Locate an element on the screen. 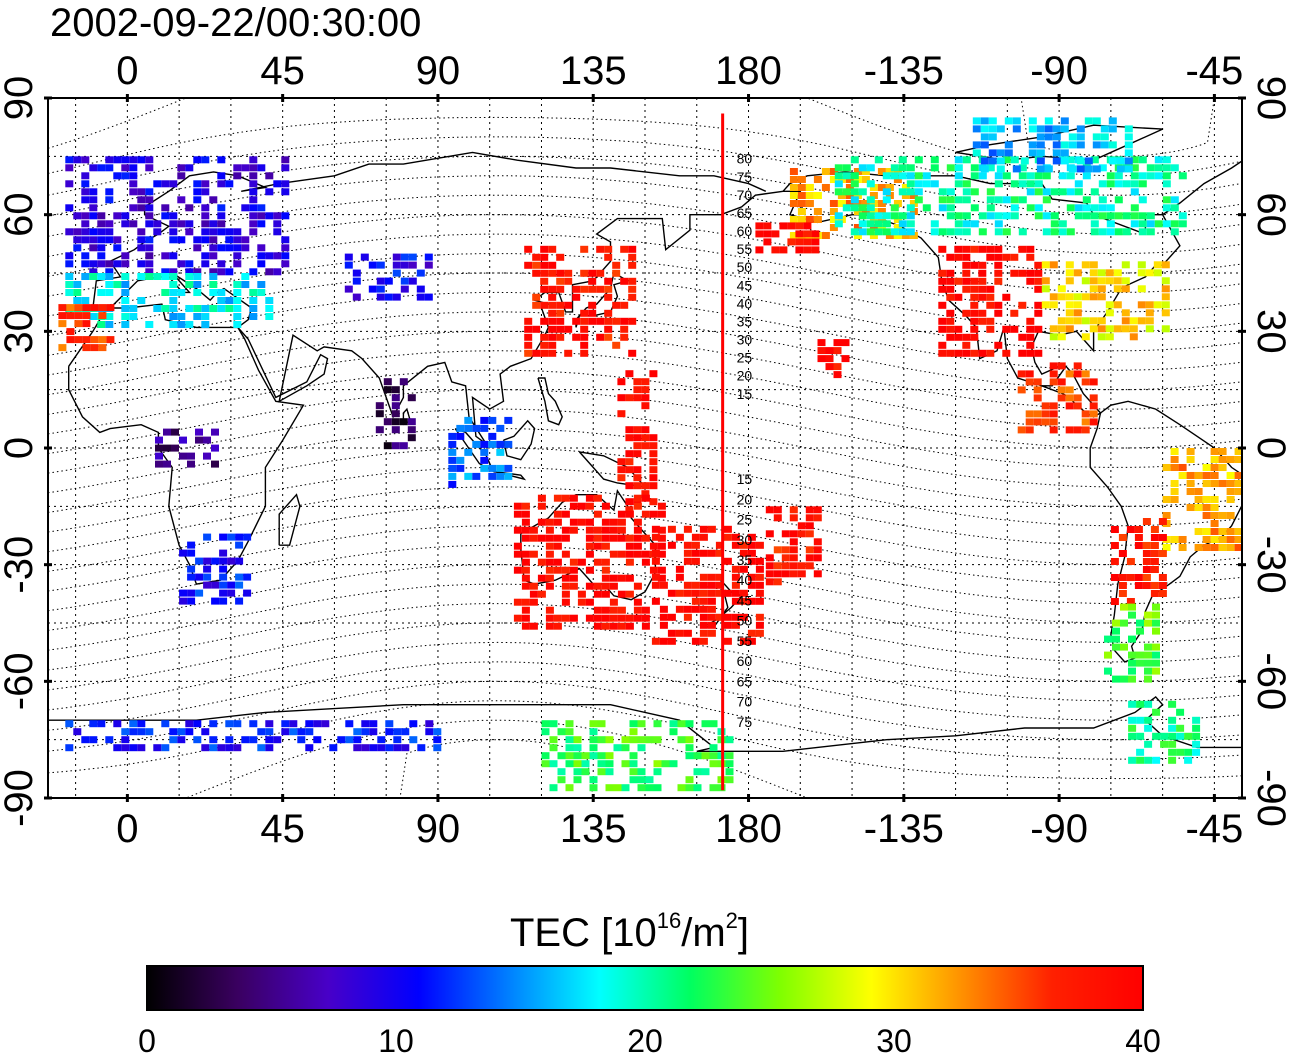  tick-mark is located at coordinates (1242, 215).